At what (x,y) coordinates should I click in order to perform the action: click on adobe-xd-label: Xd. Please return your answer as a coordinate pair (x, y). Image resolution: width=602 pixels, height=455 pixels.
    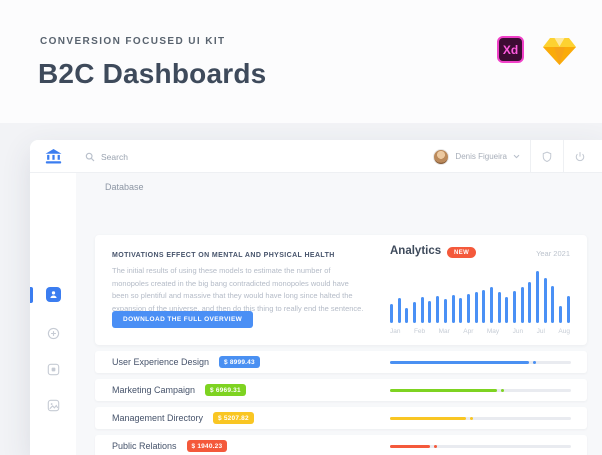
    Looking at the image, I should click on (510, 49).